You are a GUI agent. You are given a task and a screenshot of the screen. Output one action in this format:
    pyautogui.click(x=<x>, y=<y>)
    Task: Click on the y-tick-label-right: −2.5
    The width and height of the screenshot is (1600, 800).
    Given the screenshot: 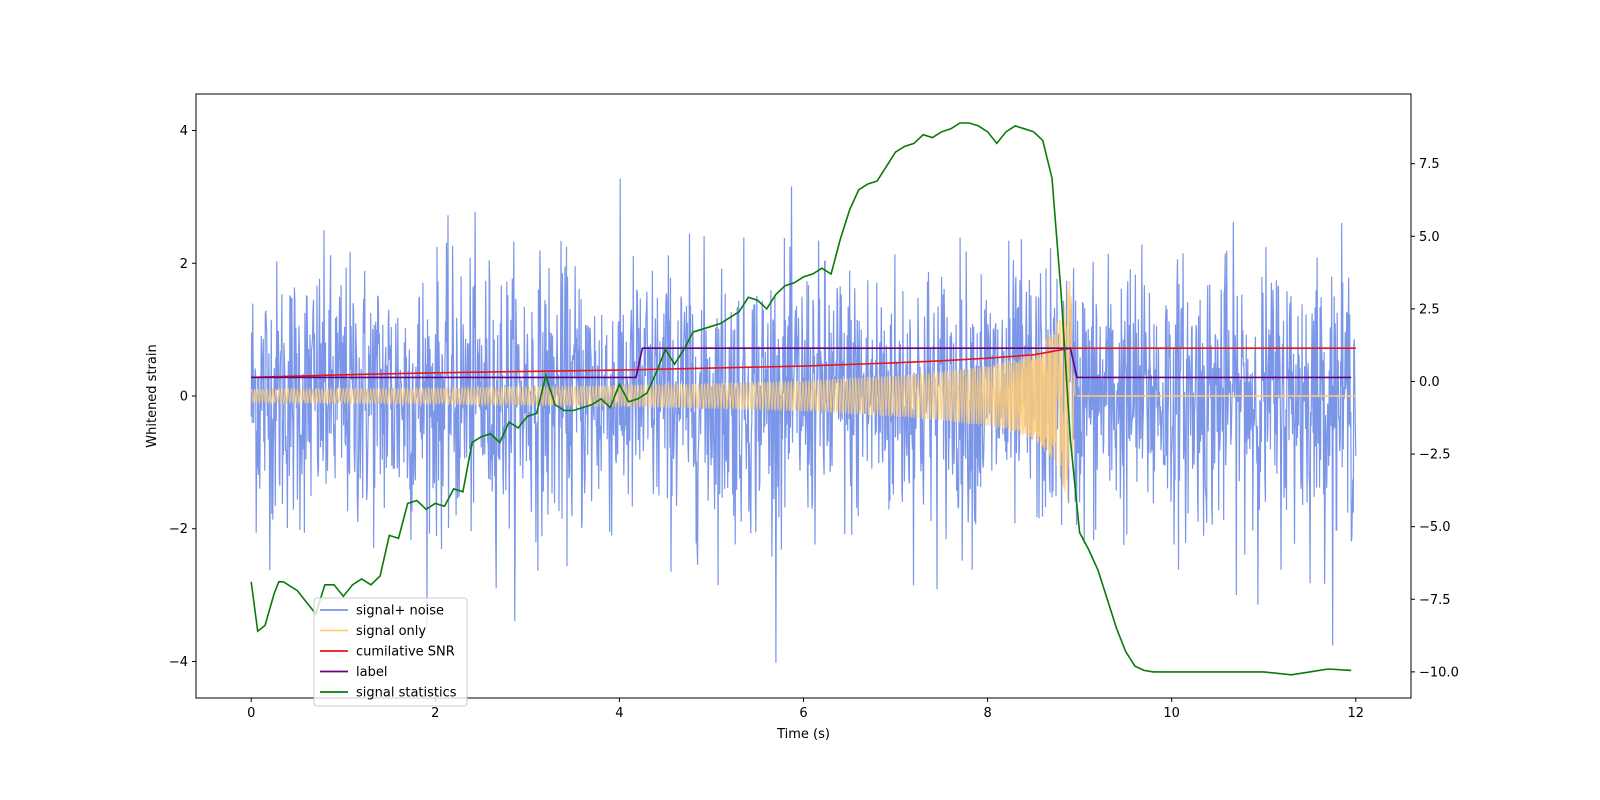 What is the action you would take?
    pyautogui.click(x=1435, y=455)
    